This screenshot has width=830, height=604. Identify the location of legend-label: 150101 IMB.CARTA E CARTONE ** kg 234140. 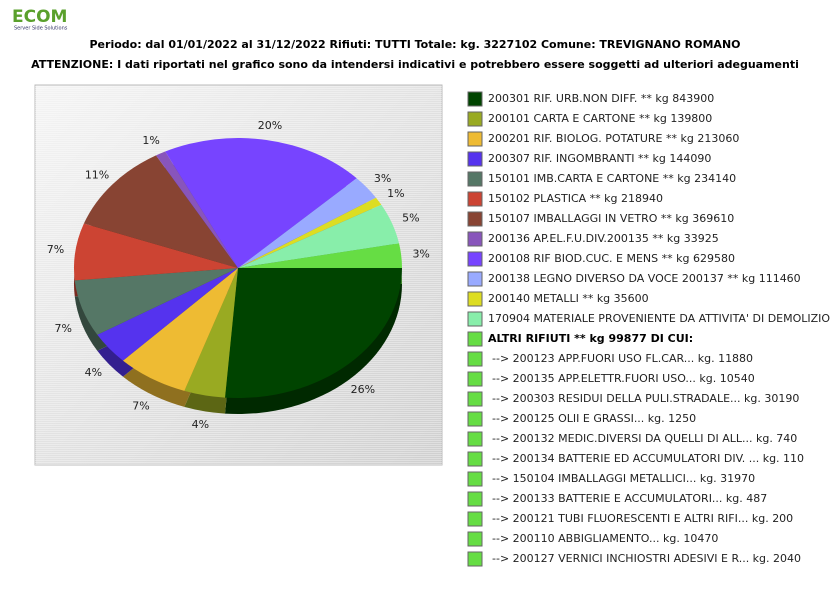
(612, 178).